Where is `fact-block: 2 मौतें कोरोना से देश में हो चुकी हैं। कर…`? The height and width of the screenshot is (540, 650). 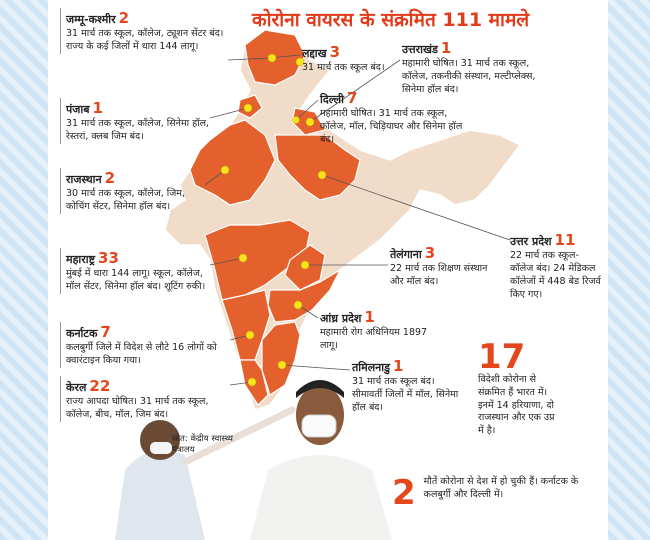
fact-block: 2 मौतें कोरोना से देश में हो चुकी हैं। कर… is located at coordinates (494, 493).